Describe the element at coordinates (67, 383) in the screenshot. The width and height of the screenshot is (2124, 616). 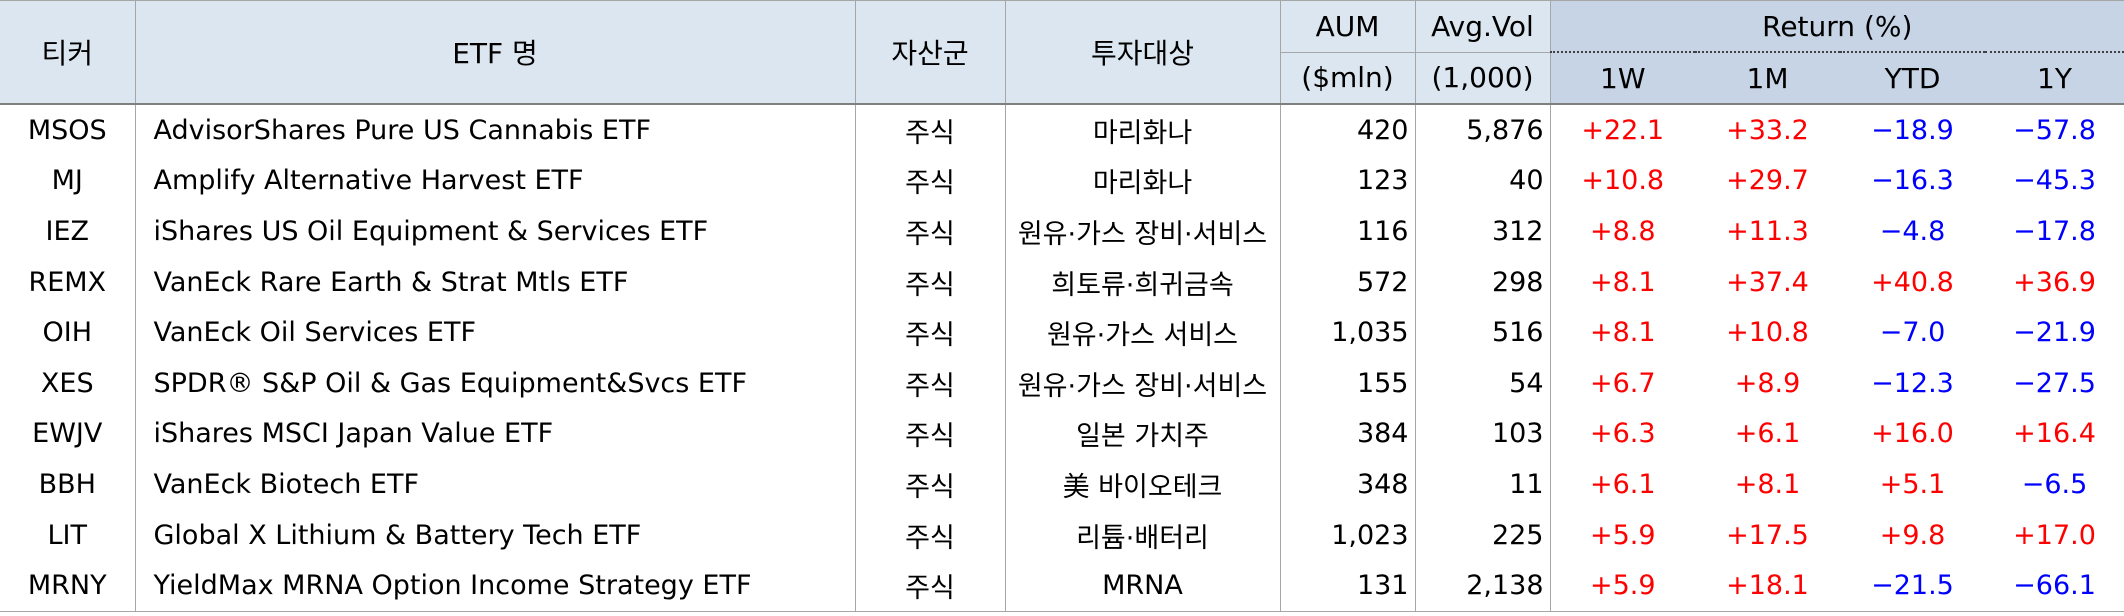
I see `ticker-cell: XES` at that location.